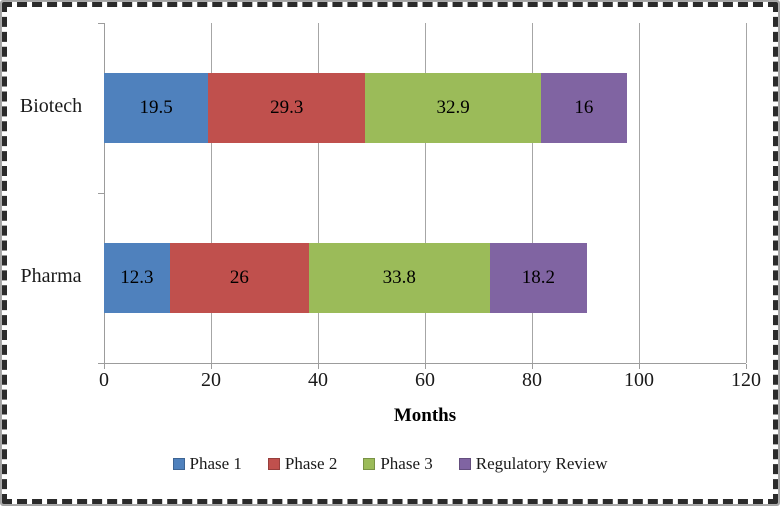  I want to click on bar-value-label: 18.2, so click(538, 277).